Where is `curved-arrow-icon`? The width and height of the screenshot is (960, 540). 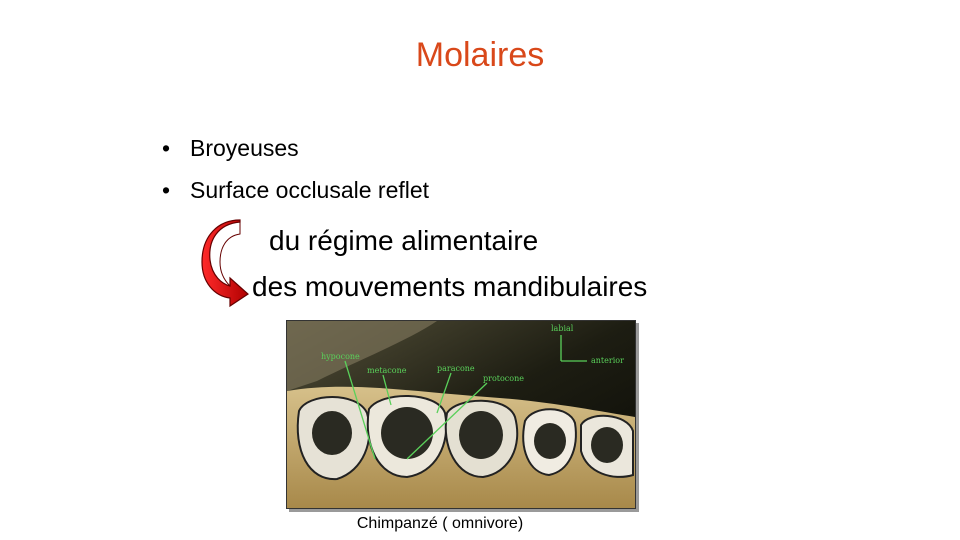
curved-arrow-icon is located at coordinates (225, 263).